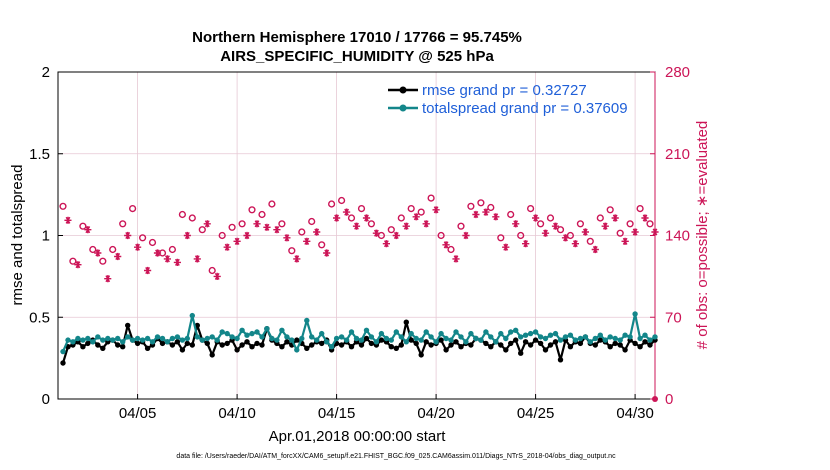  I want to click on y-axis-left: 0 0.5 1 1.5 2, so click(46, 236).